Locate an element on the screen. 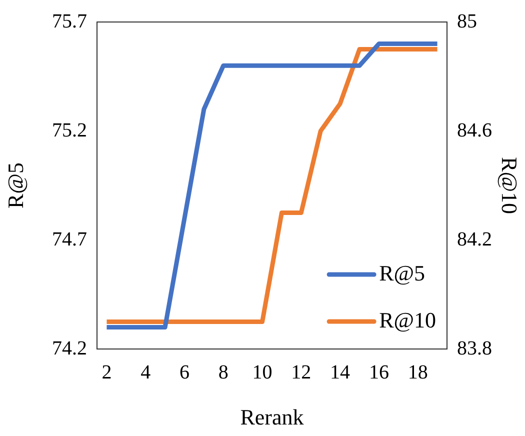  legend-label: R@10 is located at coordinates (407, 319).